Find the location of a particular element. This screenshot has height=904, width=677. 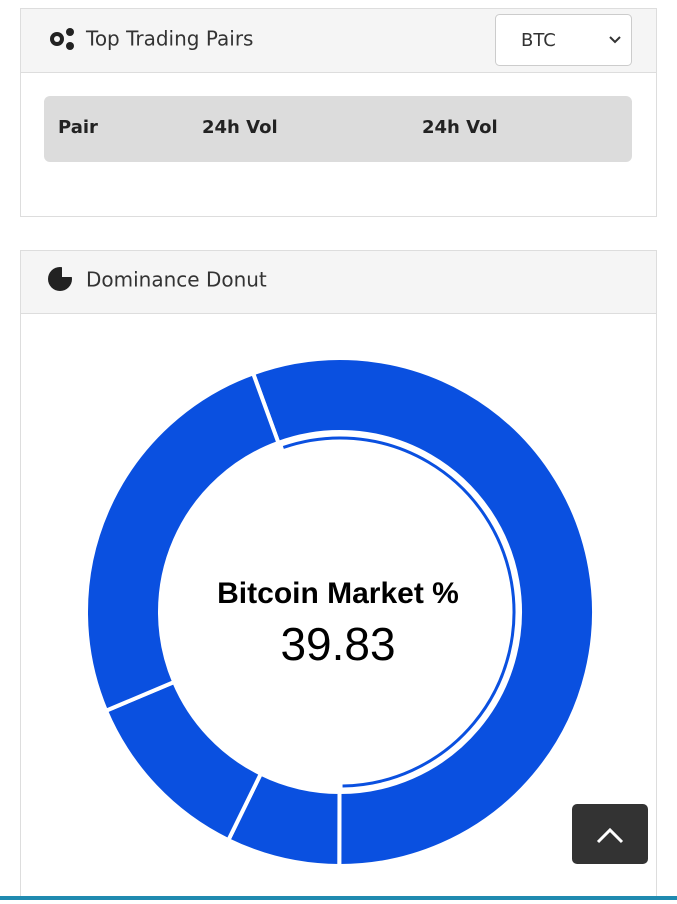

back-to-top-button is located at coordinates (610, 834).